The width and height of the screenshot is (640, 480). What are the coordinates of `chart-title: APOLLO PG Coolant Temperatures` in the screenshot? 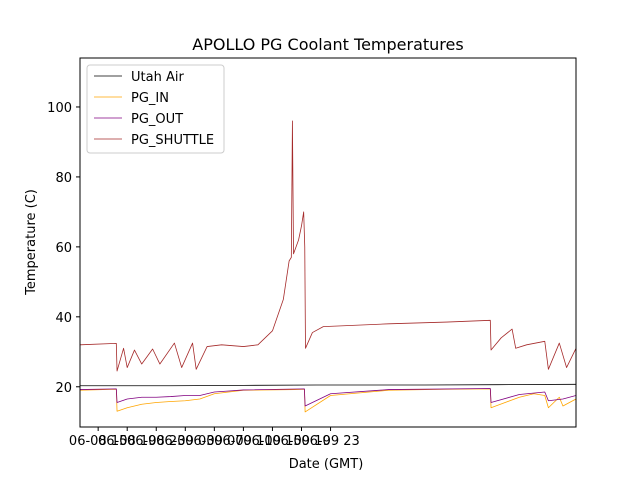 It's located at (327, 44).